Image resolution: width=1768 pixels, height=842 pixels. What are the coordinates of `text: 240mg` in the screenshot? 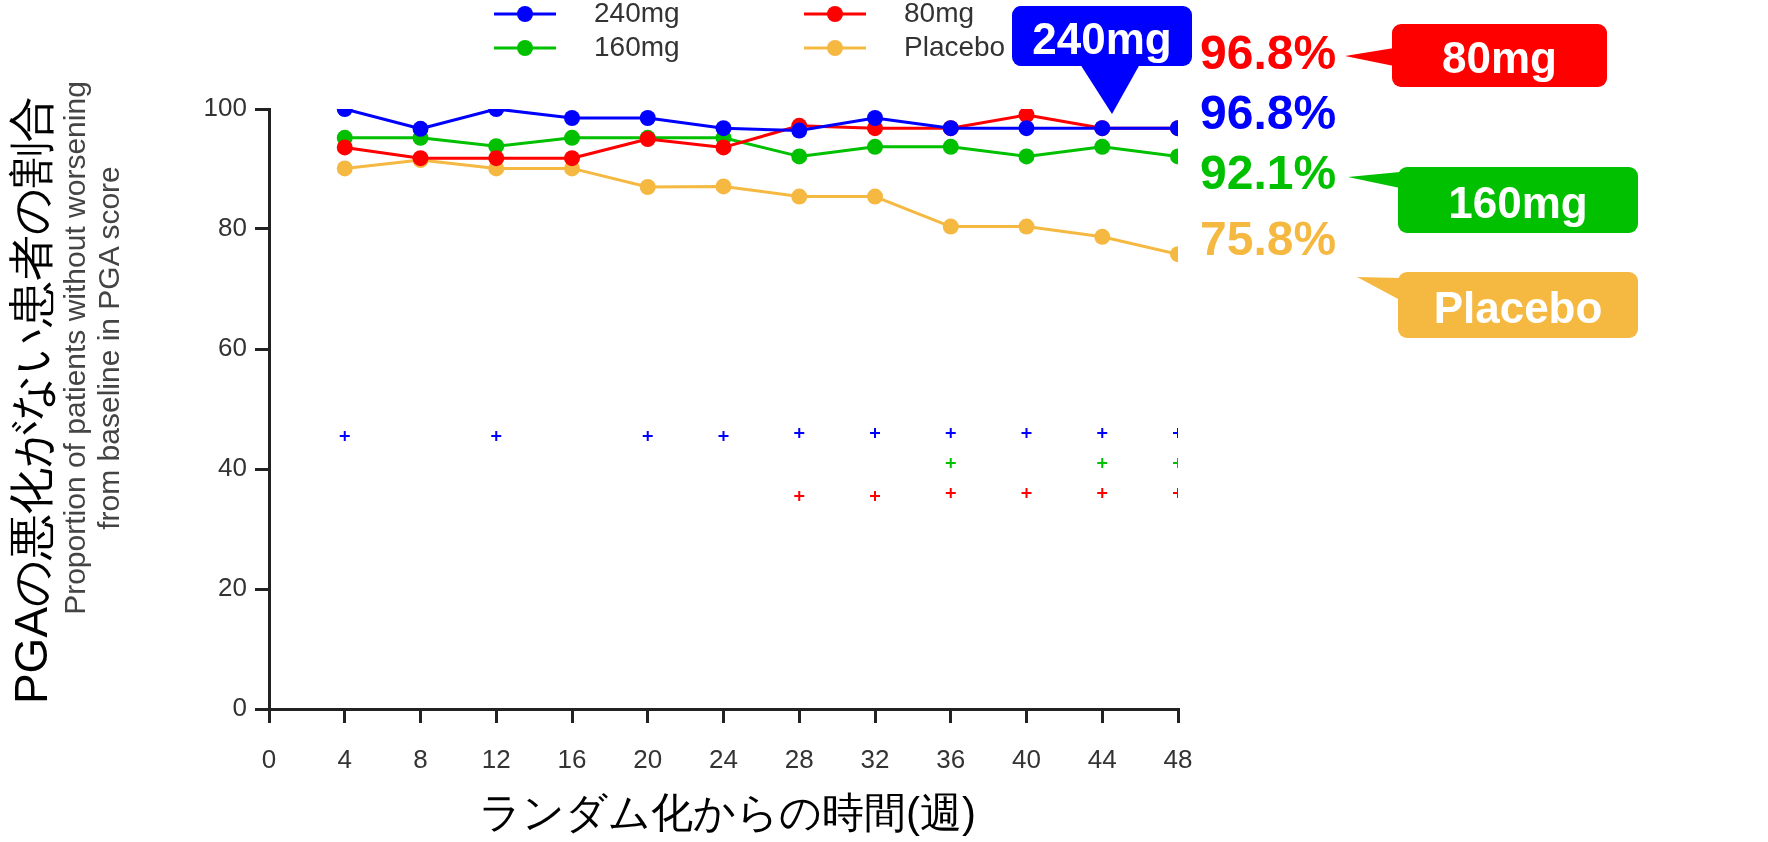 It's located at (1102, 38).